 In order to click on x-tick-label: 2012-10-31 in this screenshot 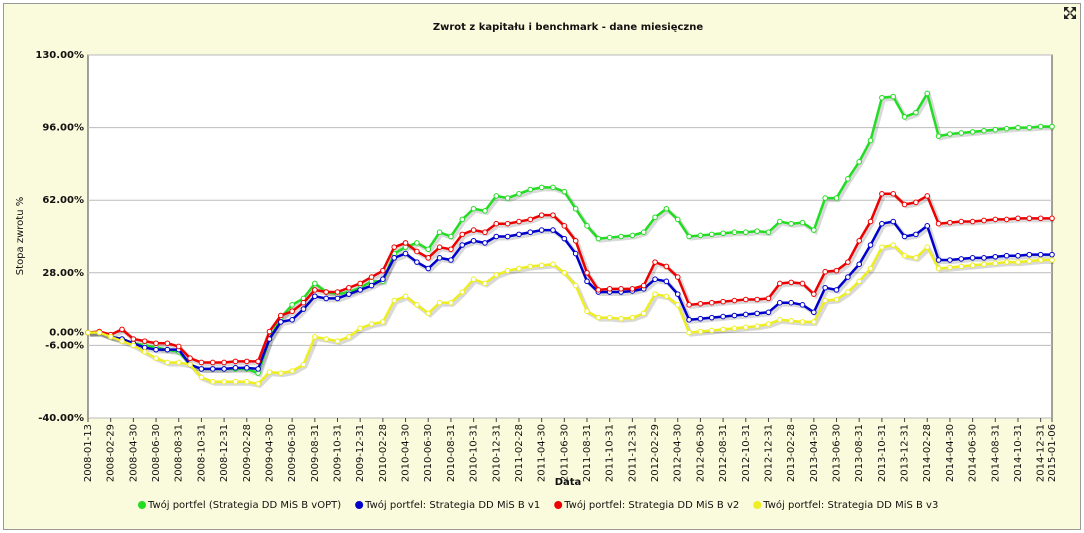, I will do `click(746, 453)`.